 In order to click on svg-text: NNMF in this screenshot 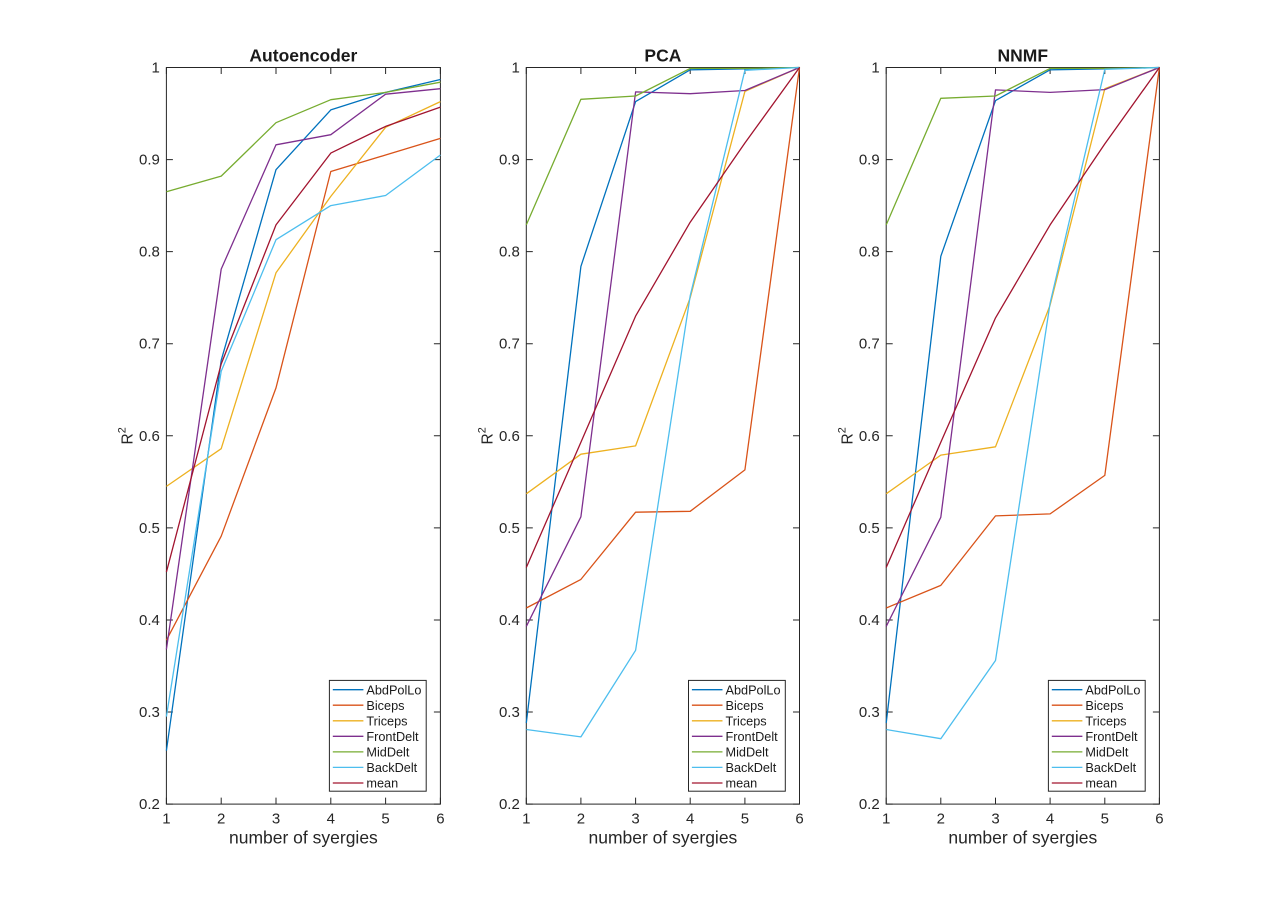, I will do `click(1023, 56)`.